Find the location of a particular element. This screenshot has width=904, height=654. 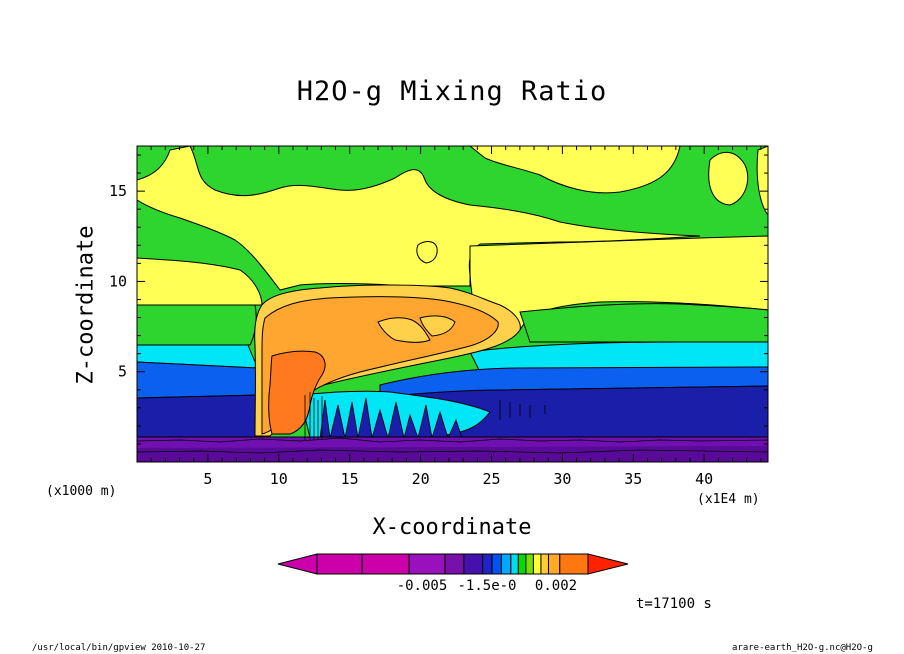

x-tick-label: 35 is located at coordinates (633, 479).